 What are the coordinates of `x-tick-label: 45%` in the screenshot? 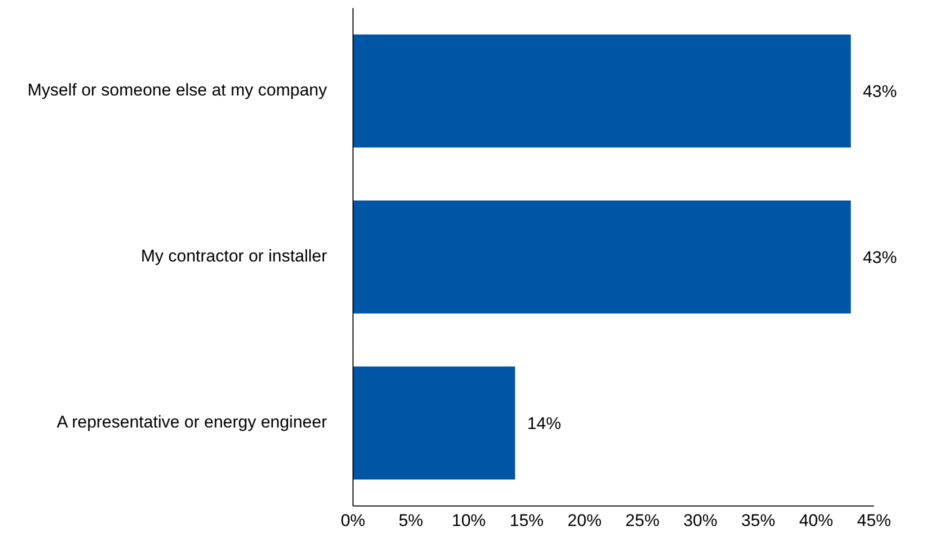 It's located at (874, 520).